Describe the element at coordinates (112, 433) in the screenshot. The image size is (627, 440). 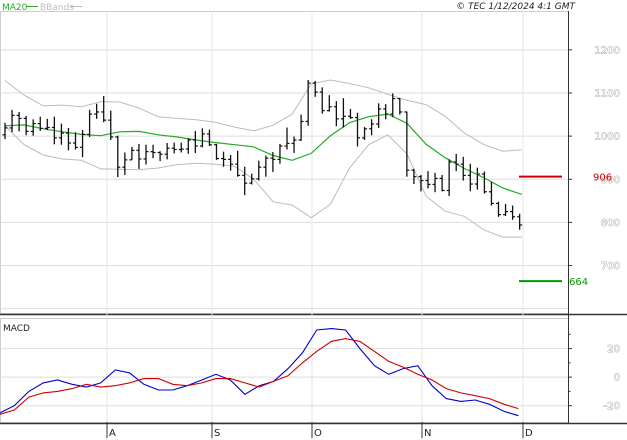
I see `month-label: A` at that location.